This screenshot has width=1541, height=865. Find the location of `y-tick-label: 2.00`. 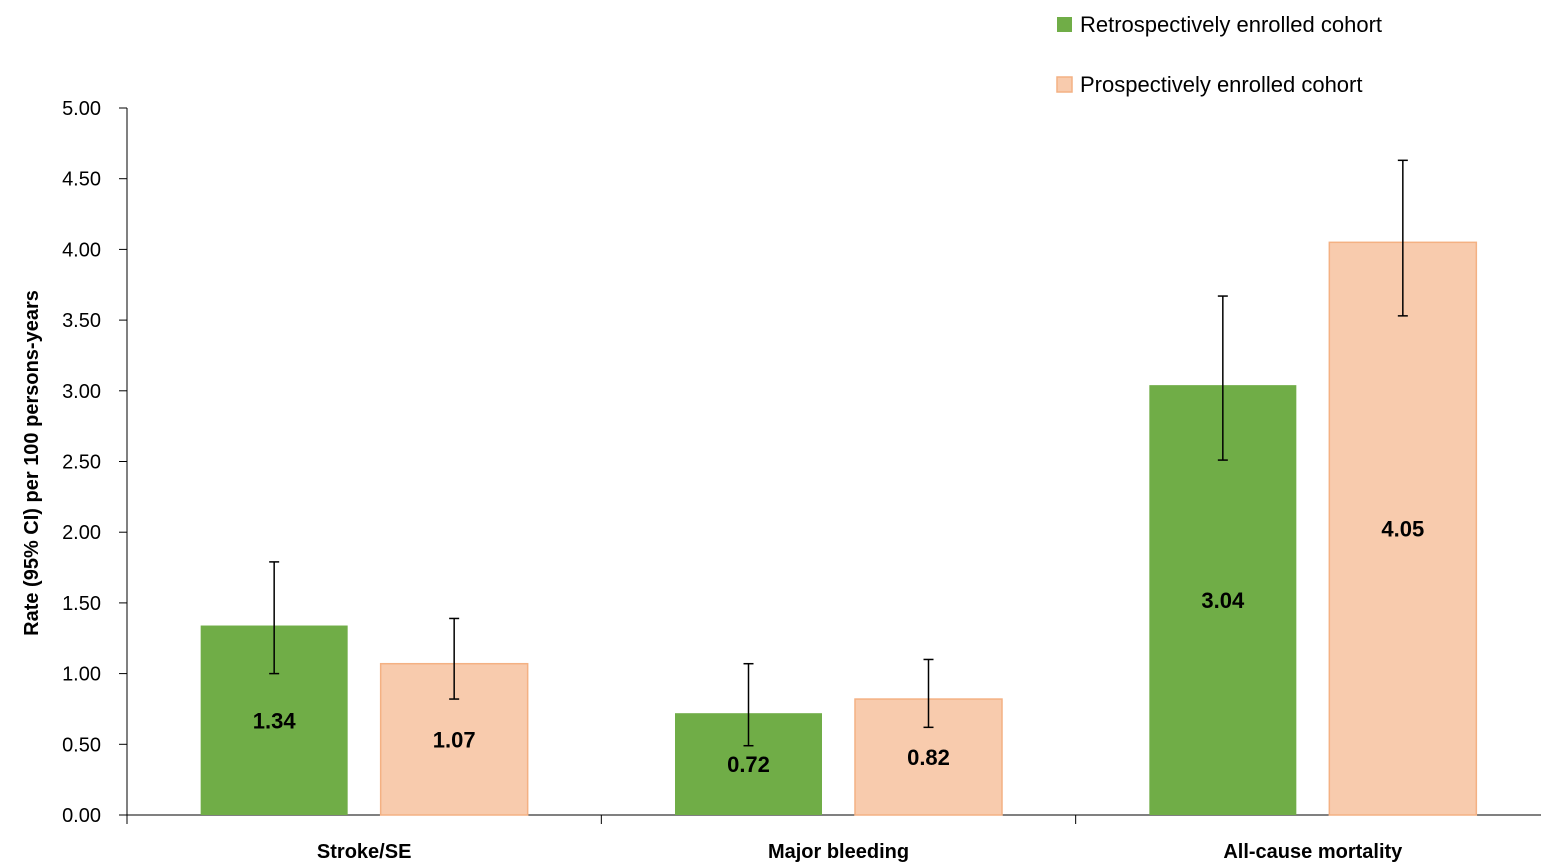

y-tick-label: 2.00 is located at coordinates (81, 533).